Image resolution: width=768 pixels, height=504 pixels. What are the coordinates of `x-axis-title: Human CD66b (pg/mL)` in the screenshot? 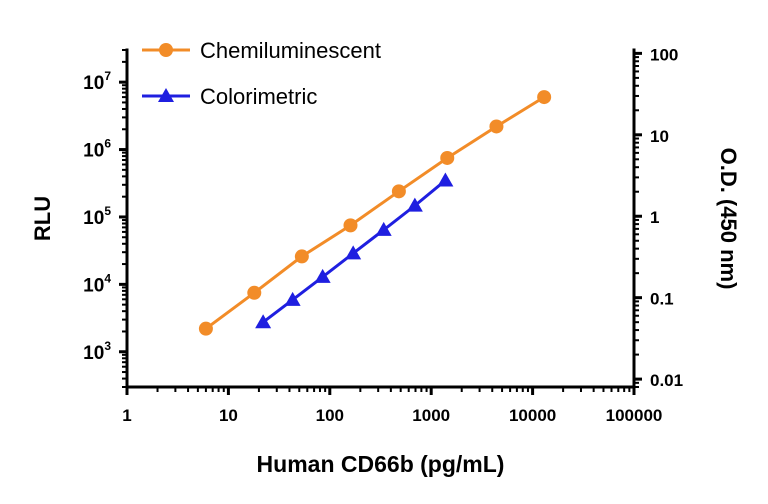 It's located at (381, 464).